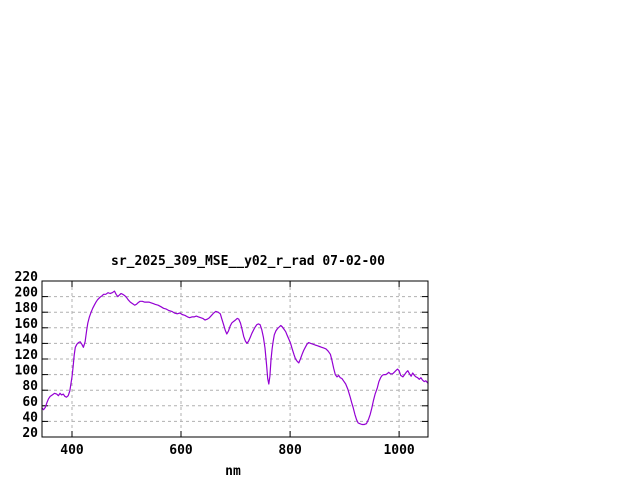 The height and width of the screenshot is (480, 640). Describe the element at coordinates (27, 324) in the screenshot. I see `y-tick-label: 160` at that location.